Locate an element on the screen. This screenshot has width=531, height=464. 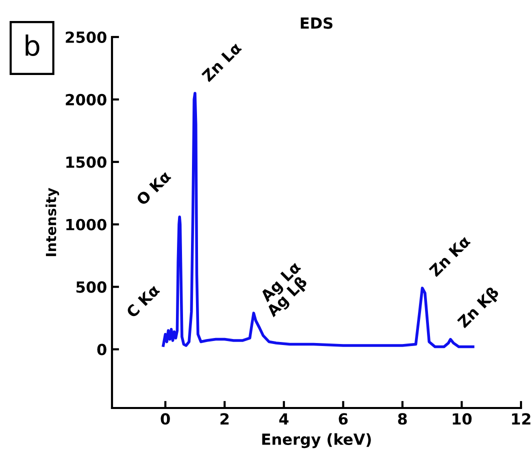
y-tick-label: 1000 is located at coordinates (86, 224).